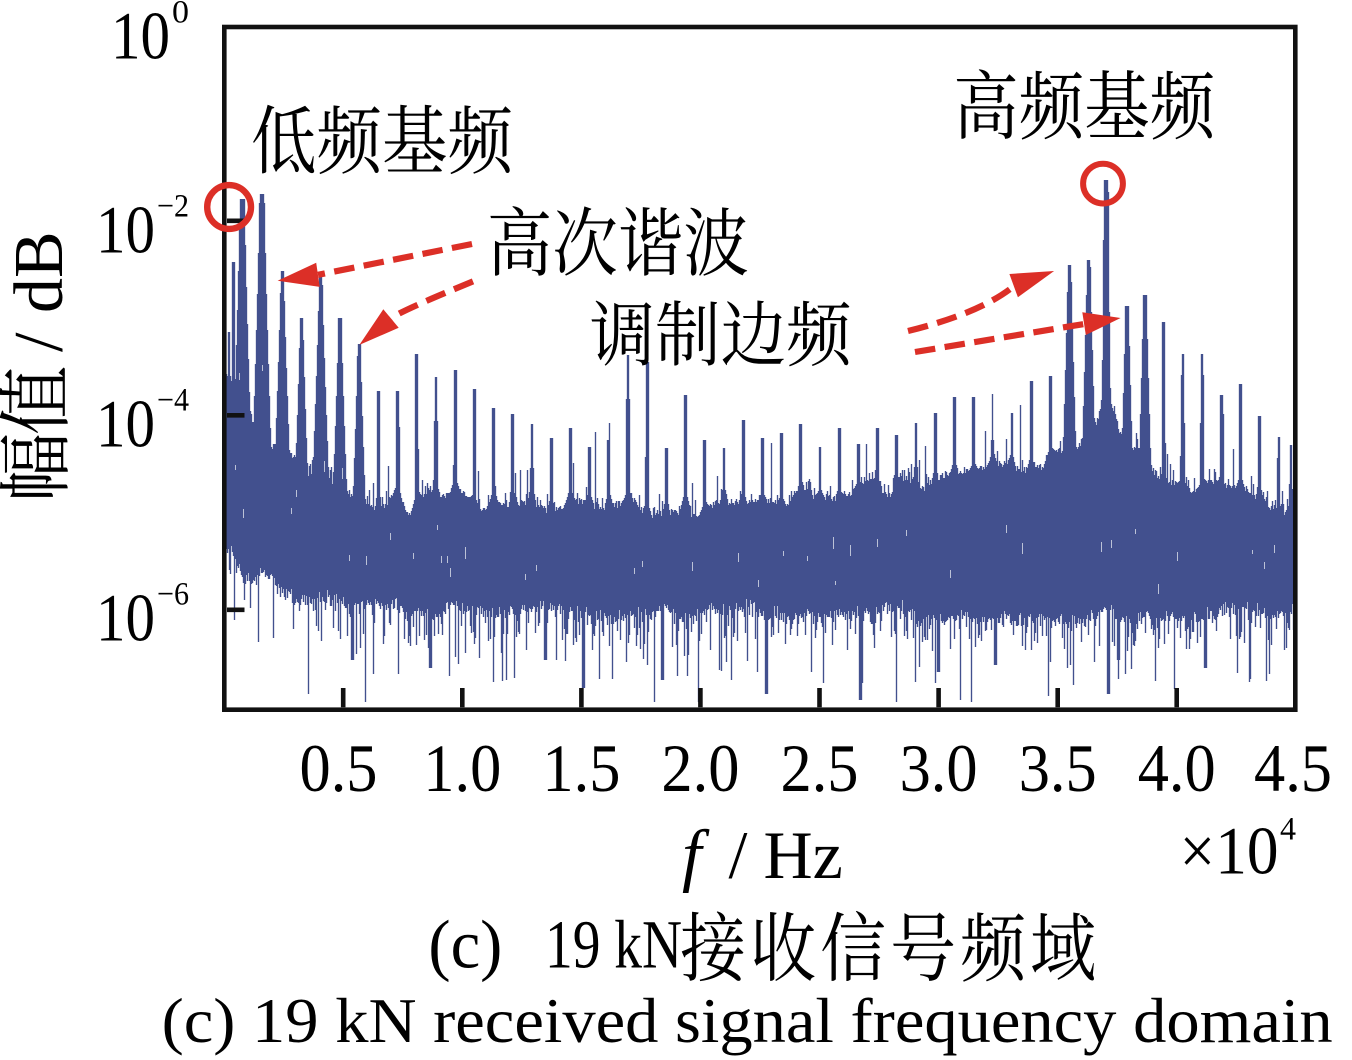 This screenshot has width=1352, height=1060. I want to click on svg-text: (c), so click(465, 945).